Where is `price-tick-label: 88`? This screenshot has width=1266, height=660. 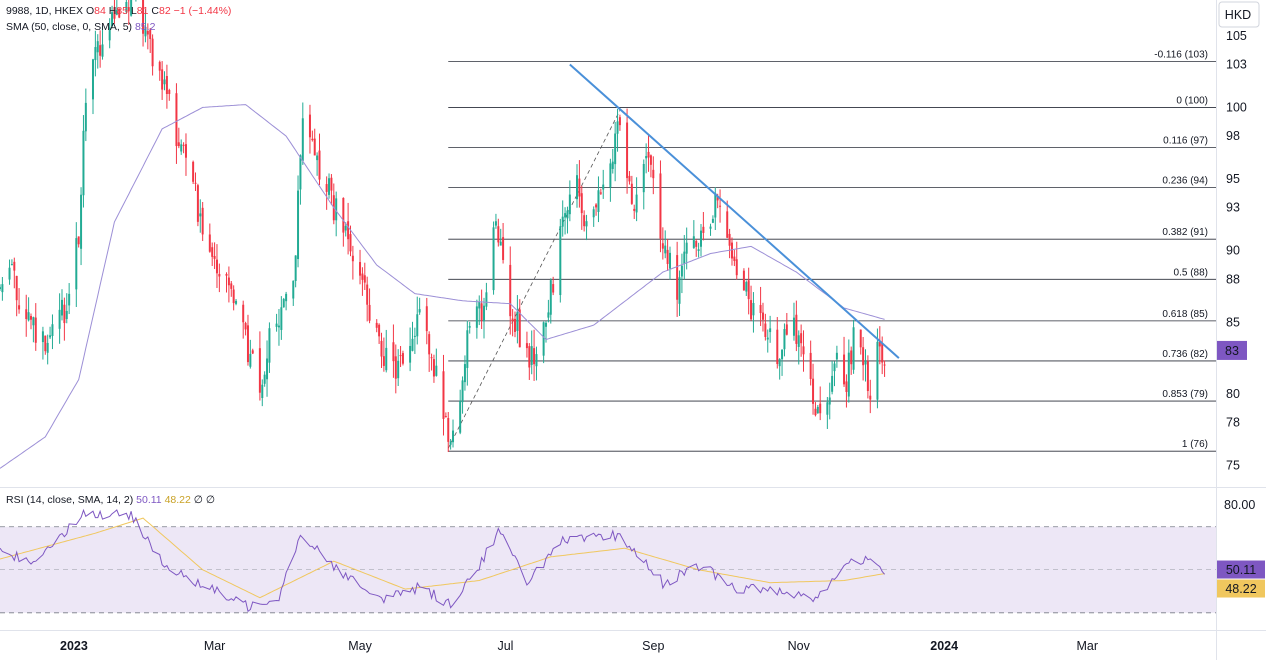
price-tick-label: 88 is located at coordinates (1233, 279).